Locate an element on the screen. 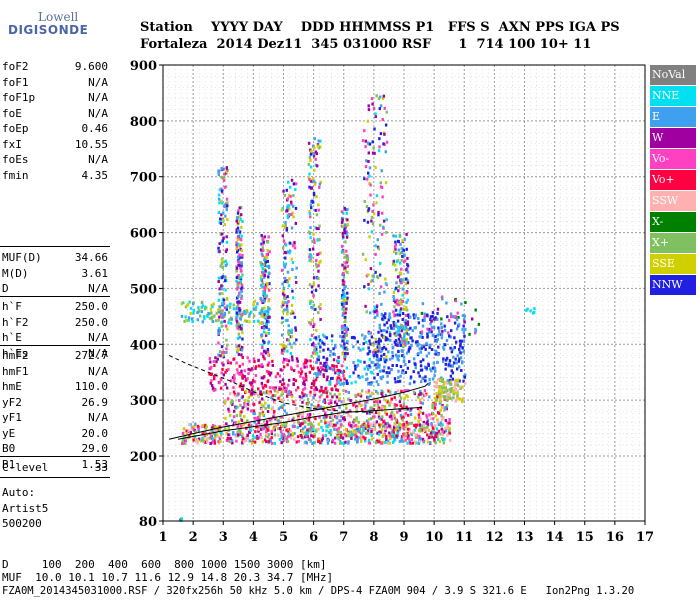 The image size is (700, 600). param-value: 250.0 is located at coordinates (91, 306).